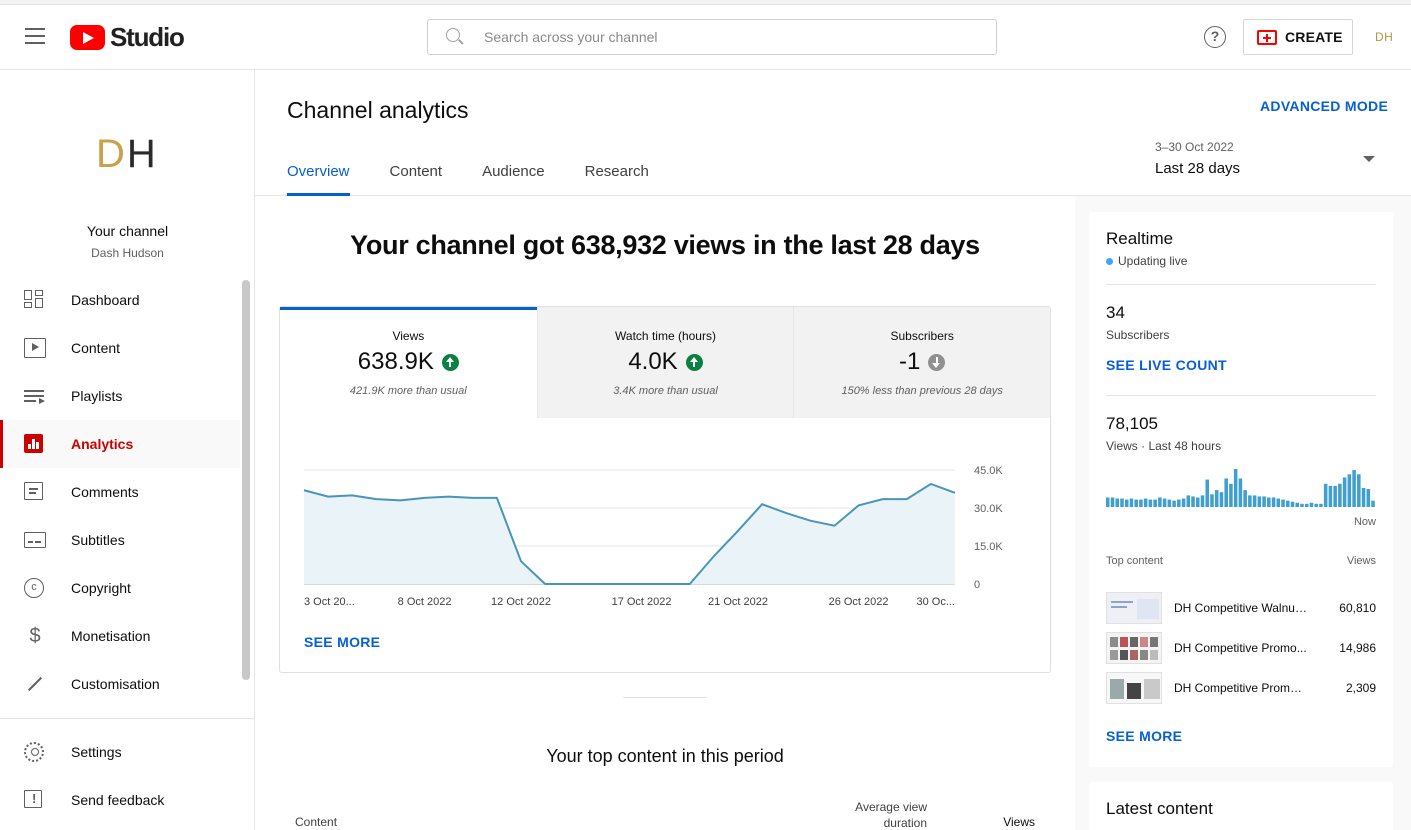  I want to click on metric-value-row: 4.0K, so click(666, 362).